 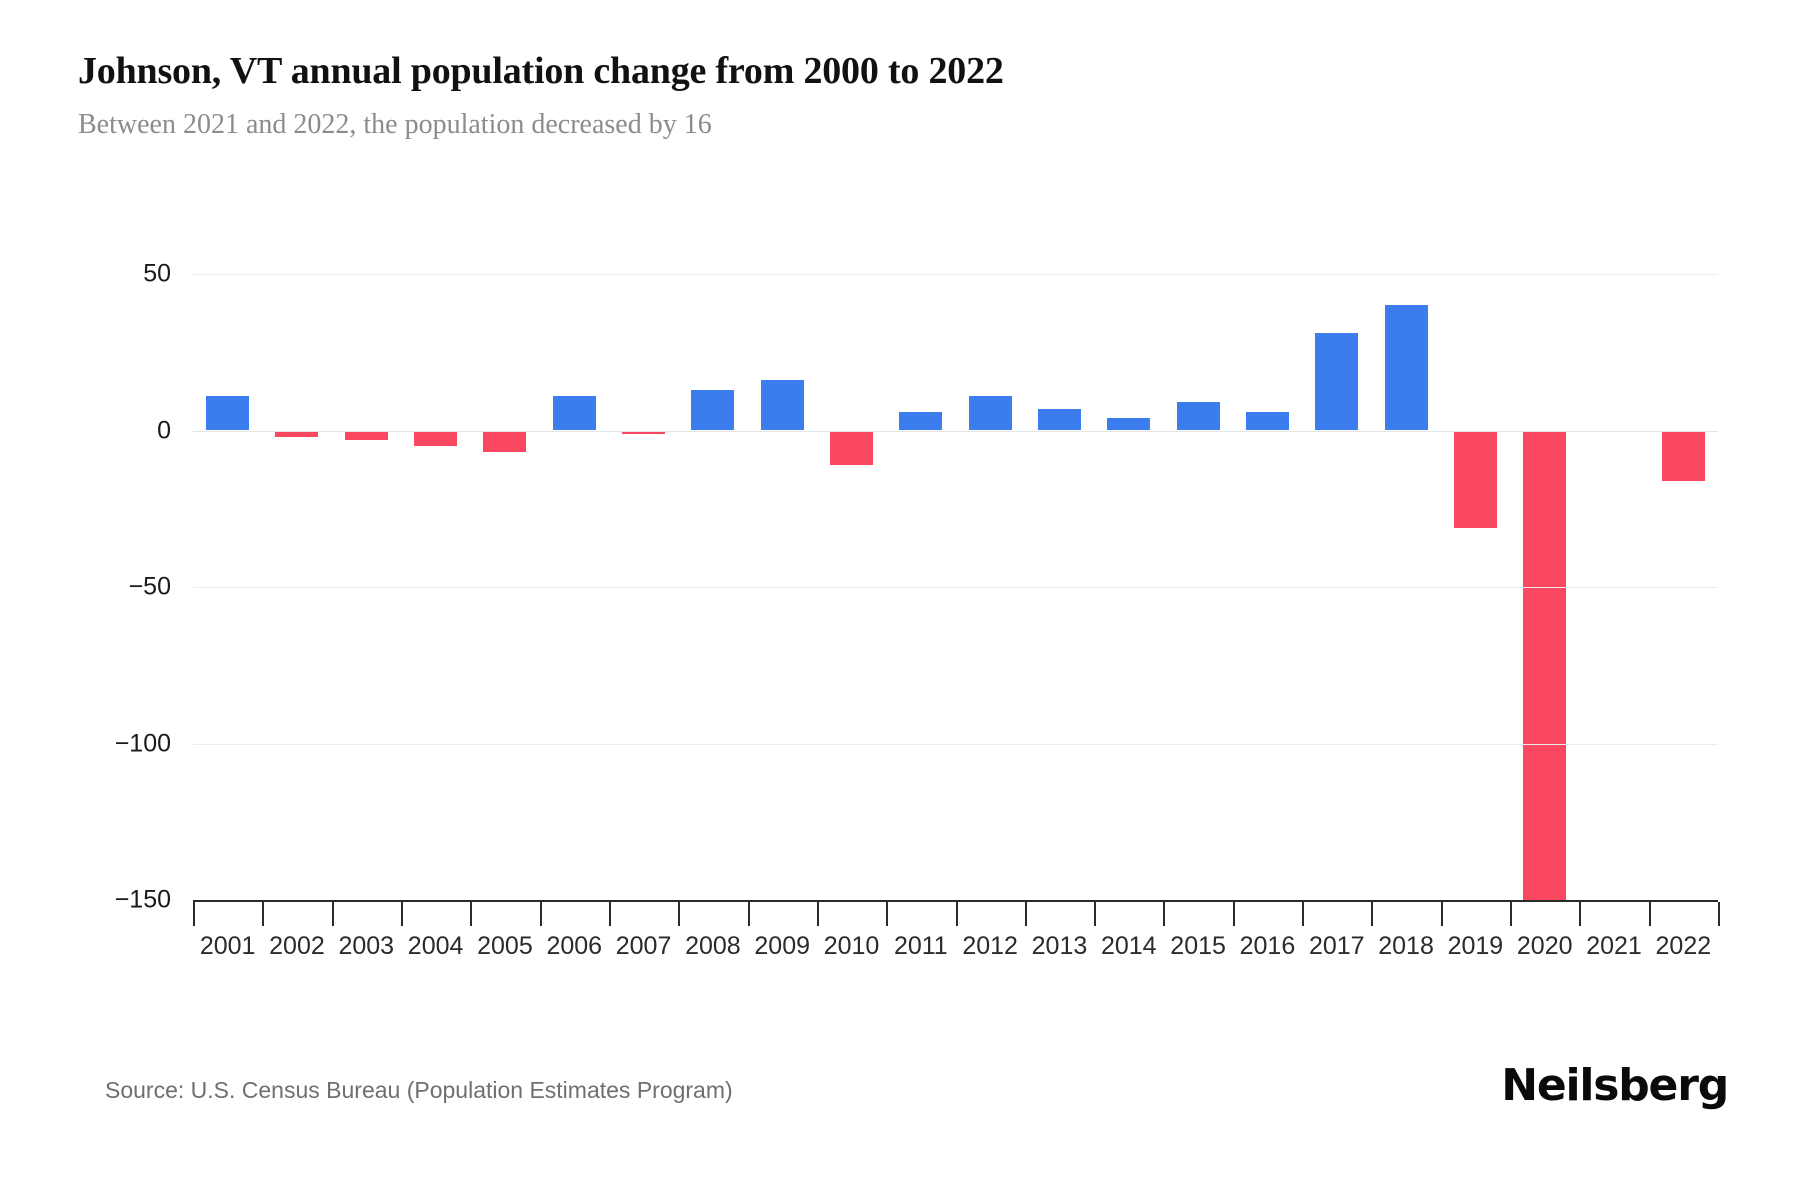 What do you see at coordinates (1406, 946) in the screenshot?
I see `x-axis-tick-label: 2018` at bounding box center [1406, 946].